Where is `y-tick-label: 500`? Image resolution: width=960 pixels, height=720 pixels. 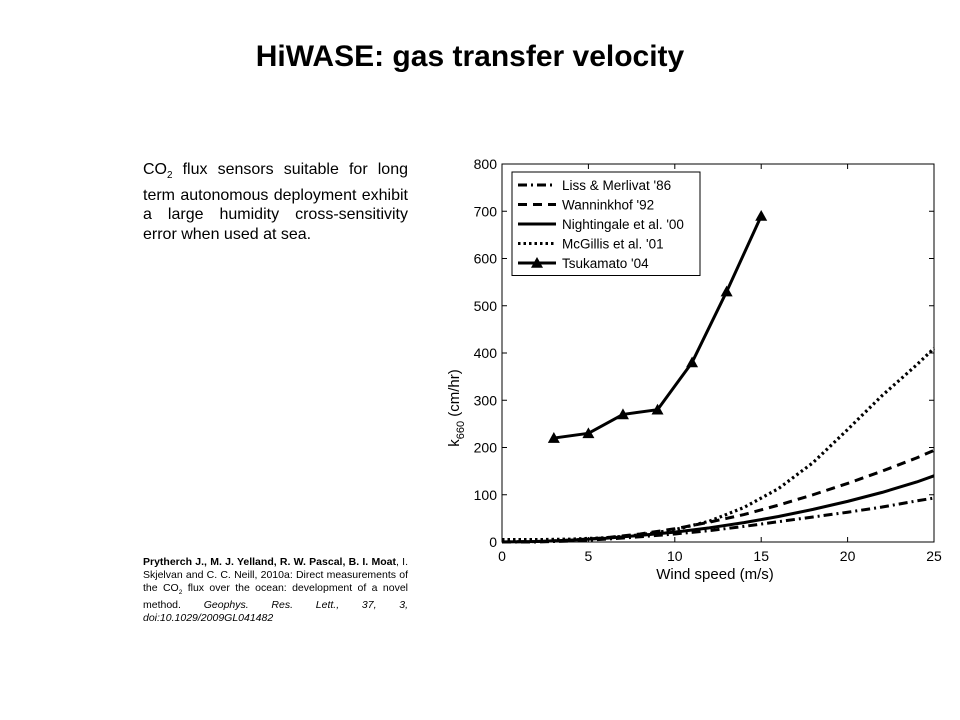 y-tick-label: 500 is located at coordinates (486, 306).